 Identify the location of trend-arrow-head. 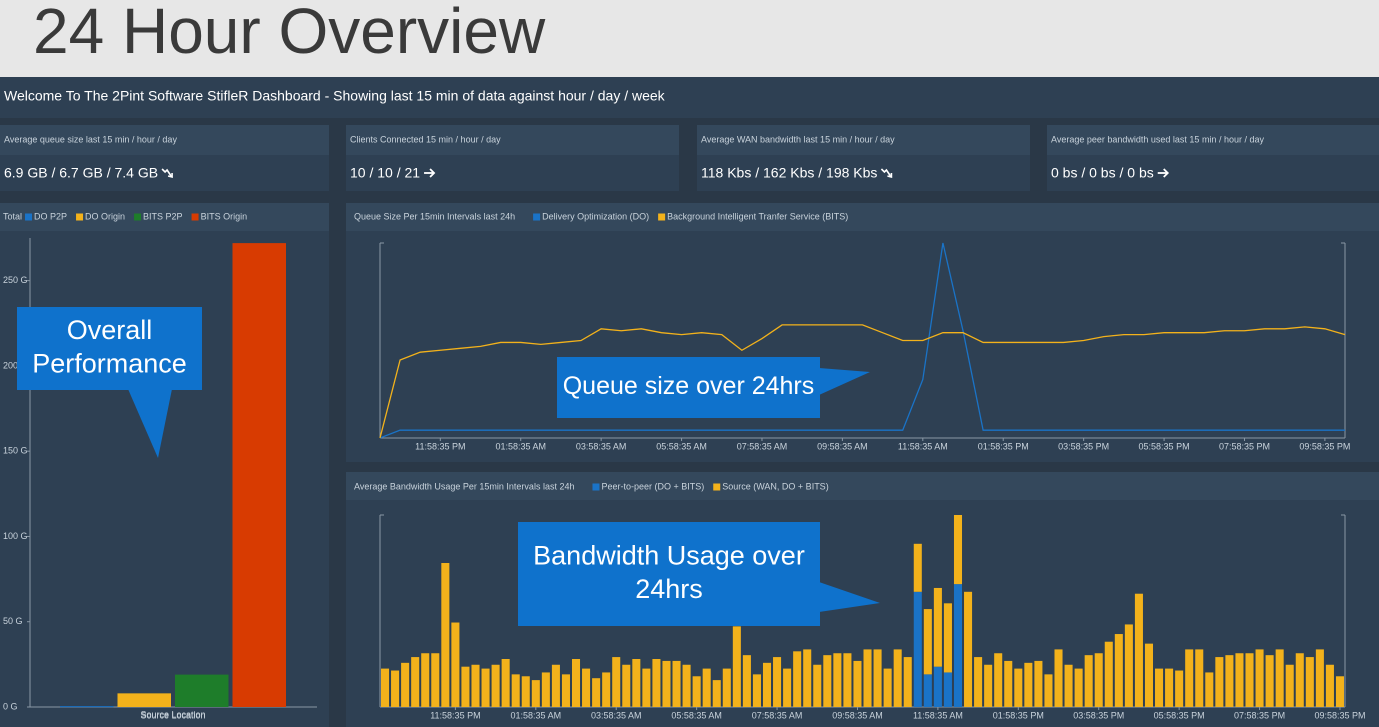
(1166, 173).